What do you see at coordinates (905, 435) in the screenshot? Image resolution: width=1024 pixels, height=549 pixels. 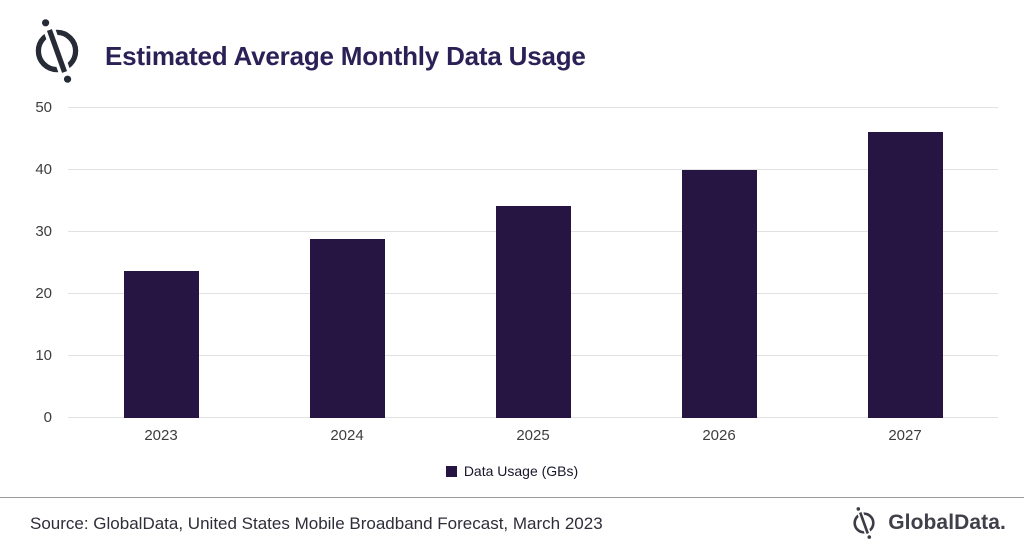 I see `x-tick-label-2027: 2027` at bounding box center [905, 435].